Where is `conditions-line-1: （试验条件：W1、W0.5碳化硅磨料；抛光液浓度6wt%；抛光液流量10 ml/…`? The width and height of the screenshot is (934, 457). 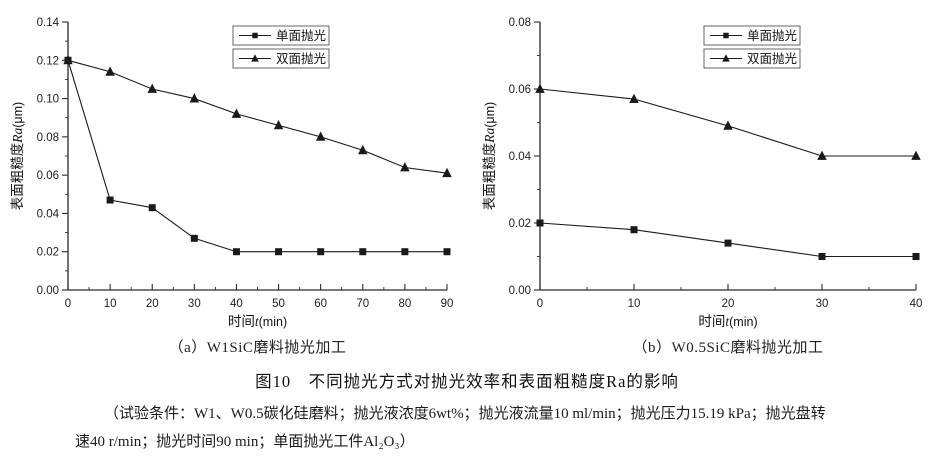
conditions-line-1: （试验条件：W1、W0.5碳化硅磨料；抛光液浓度6wt%；抛光液流量10 ml/… is located at coordinates (465, 414).